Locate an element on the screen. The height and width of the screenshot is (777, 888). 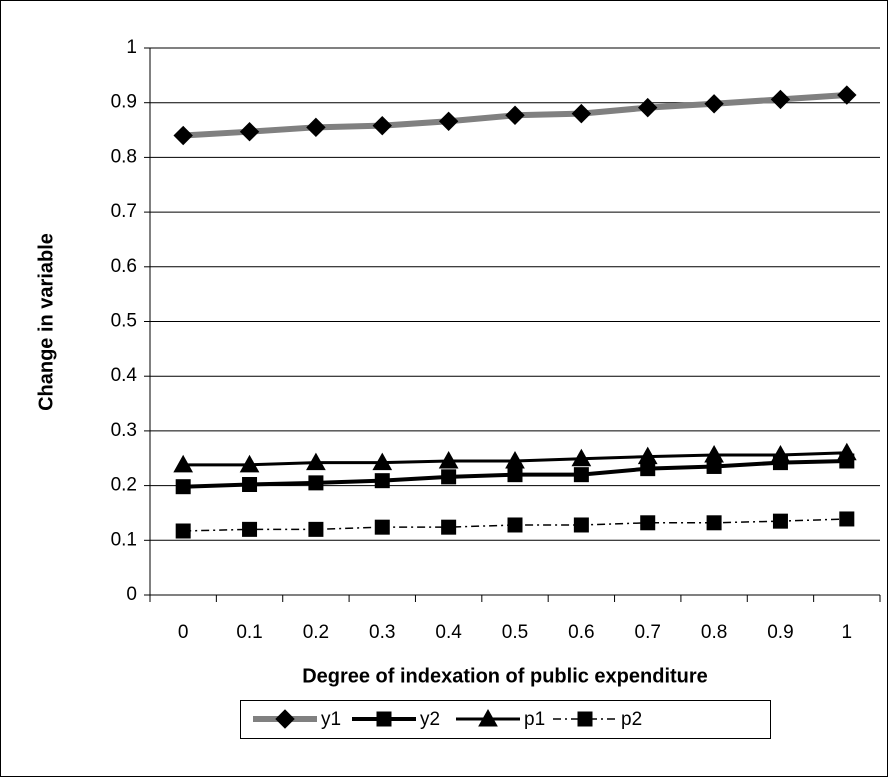
y-tick-label: 0.7 is located at coordinates (124, 211).